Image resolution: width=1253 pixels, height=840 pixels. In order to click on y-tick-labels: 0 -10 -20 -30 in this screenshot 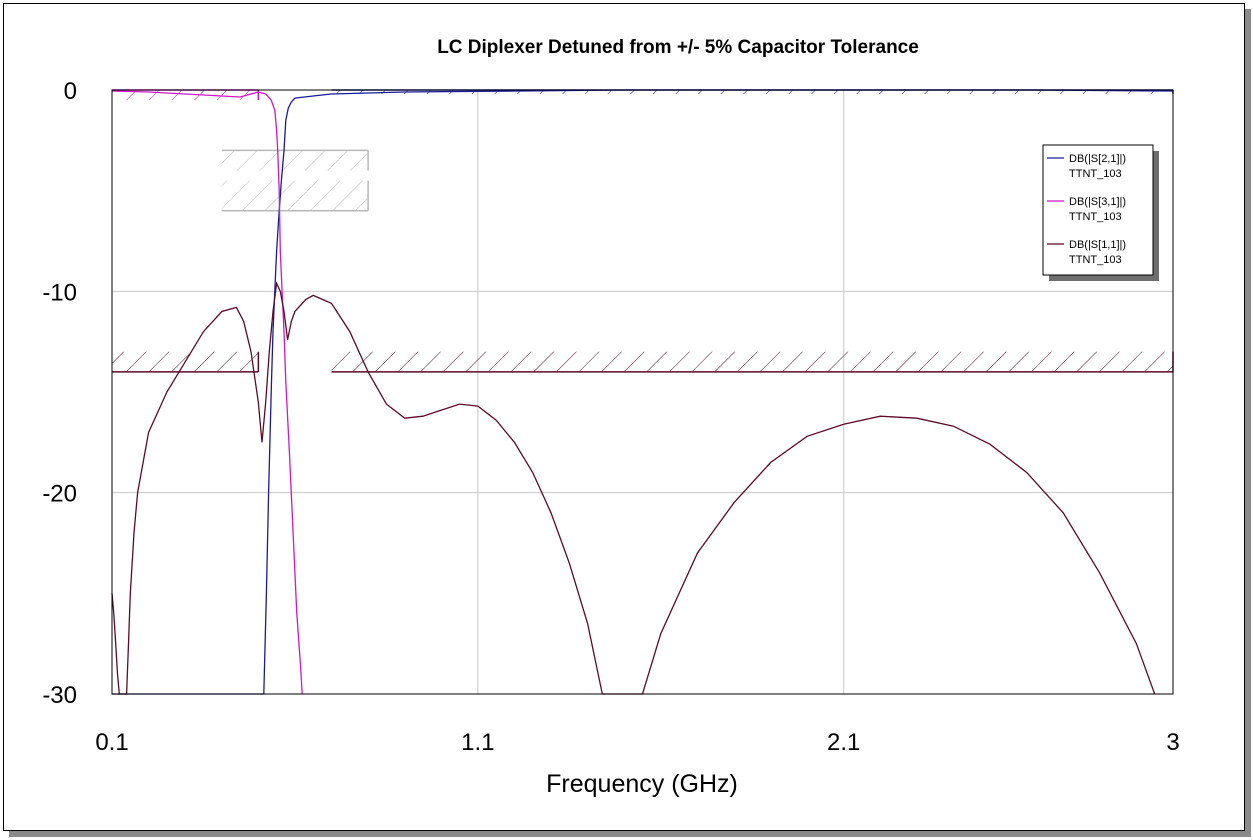, I will do `click(59, 393)`.